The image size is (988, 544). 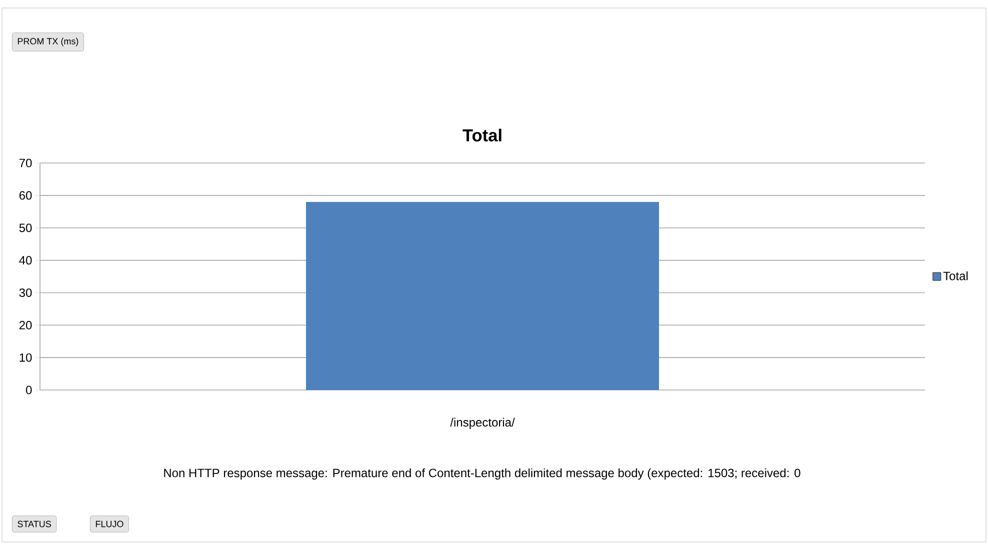 What do you see at coordinates (482, 135) in the screenshot?
I see `chart-title: Total` at bounding box center [482, 135].